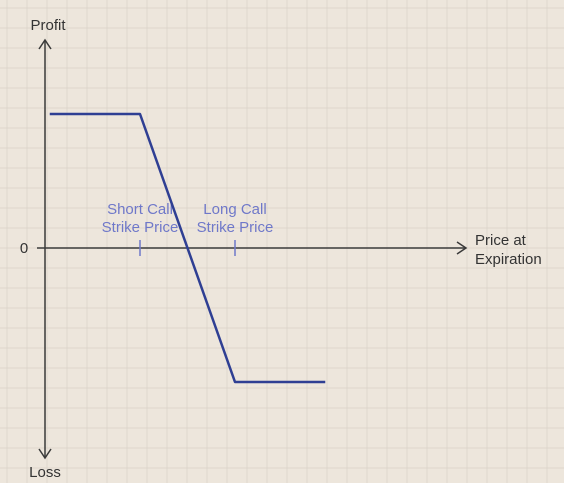 Image resolution: width=564 pixels, height=483 pixels. Describe the element at coordinates (24, 248) in the screenshot. I see `y-axis-zero-label: 0` at that location.